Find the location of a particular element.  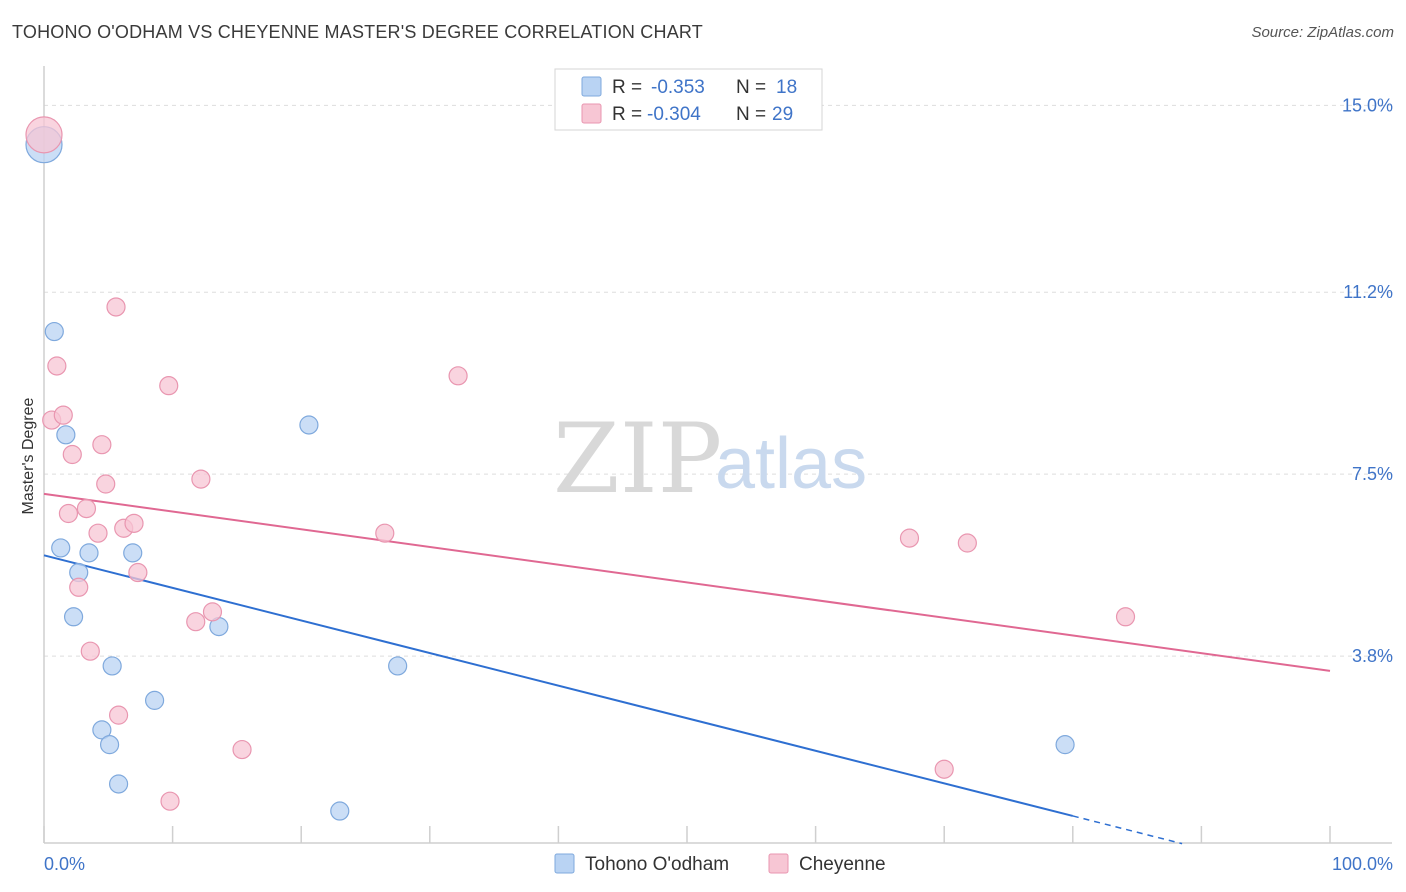

legend-n-value: 29 is located at coordinates (782, 114).